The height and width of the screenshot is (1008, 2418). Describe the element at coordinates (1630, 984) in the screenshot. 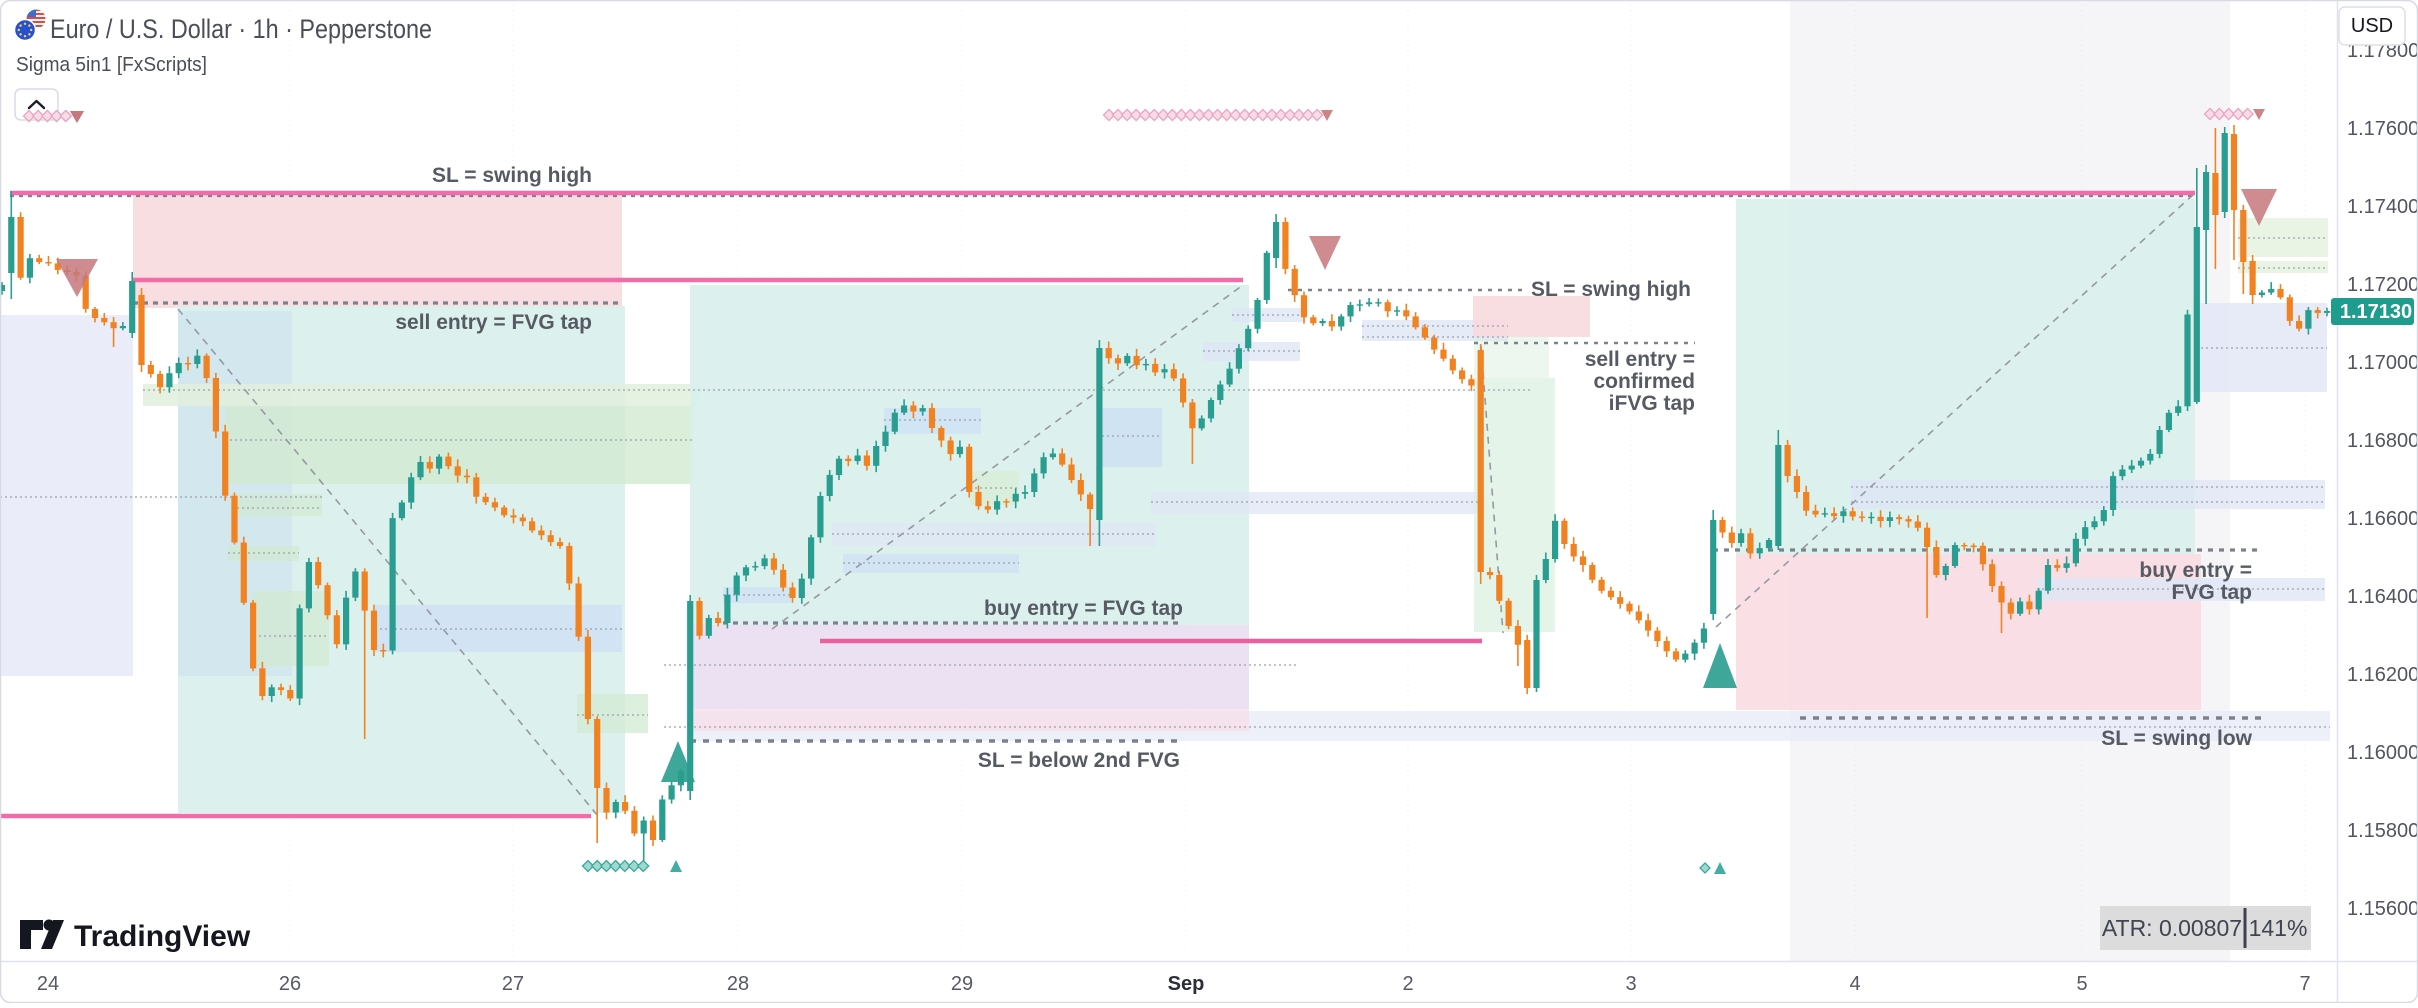

I see `svg-text: 3` at that location.